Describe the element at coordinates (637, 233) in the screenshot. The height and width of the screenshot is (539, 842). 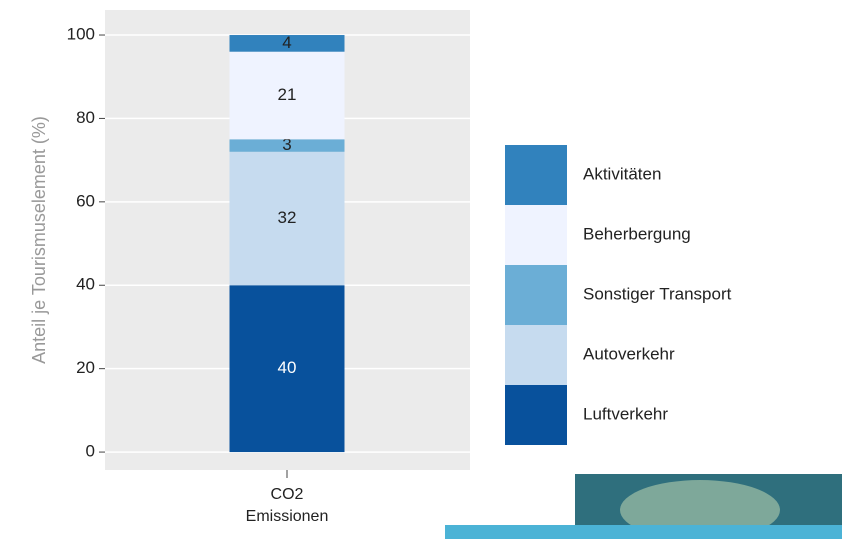
I see `legend-label: Beherbergung` at that location.